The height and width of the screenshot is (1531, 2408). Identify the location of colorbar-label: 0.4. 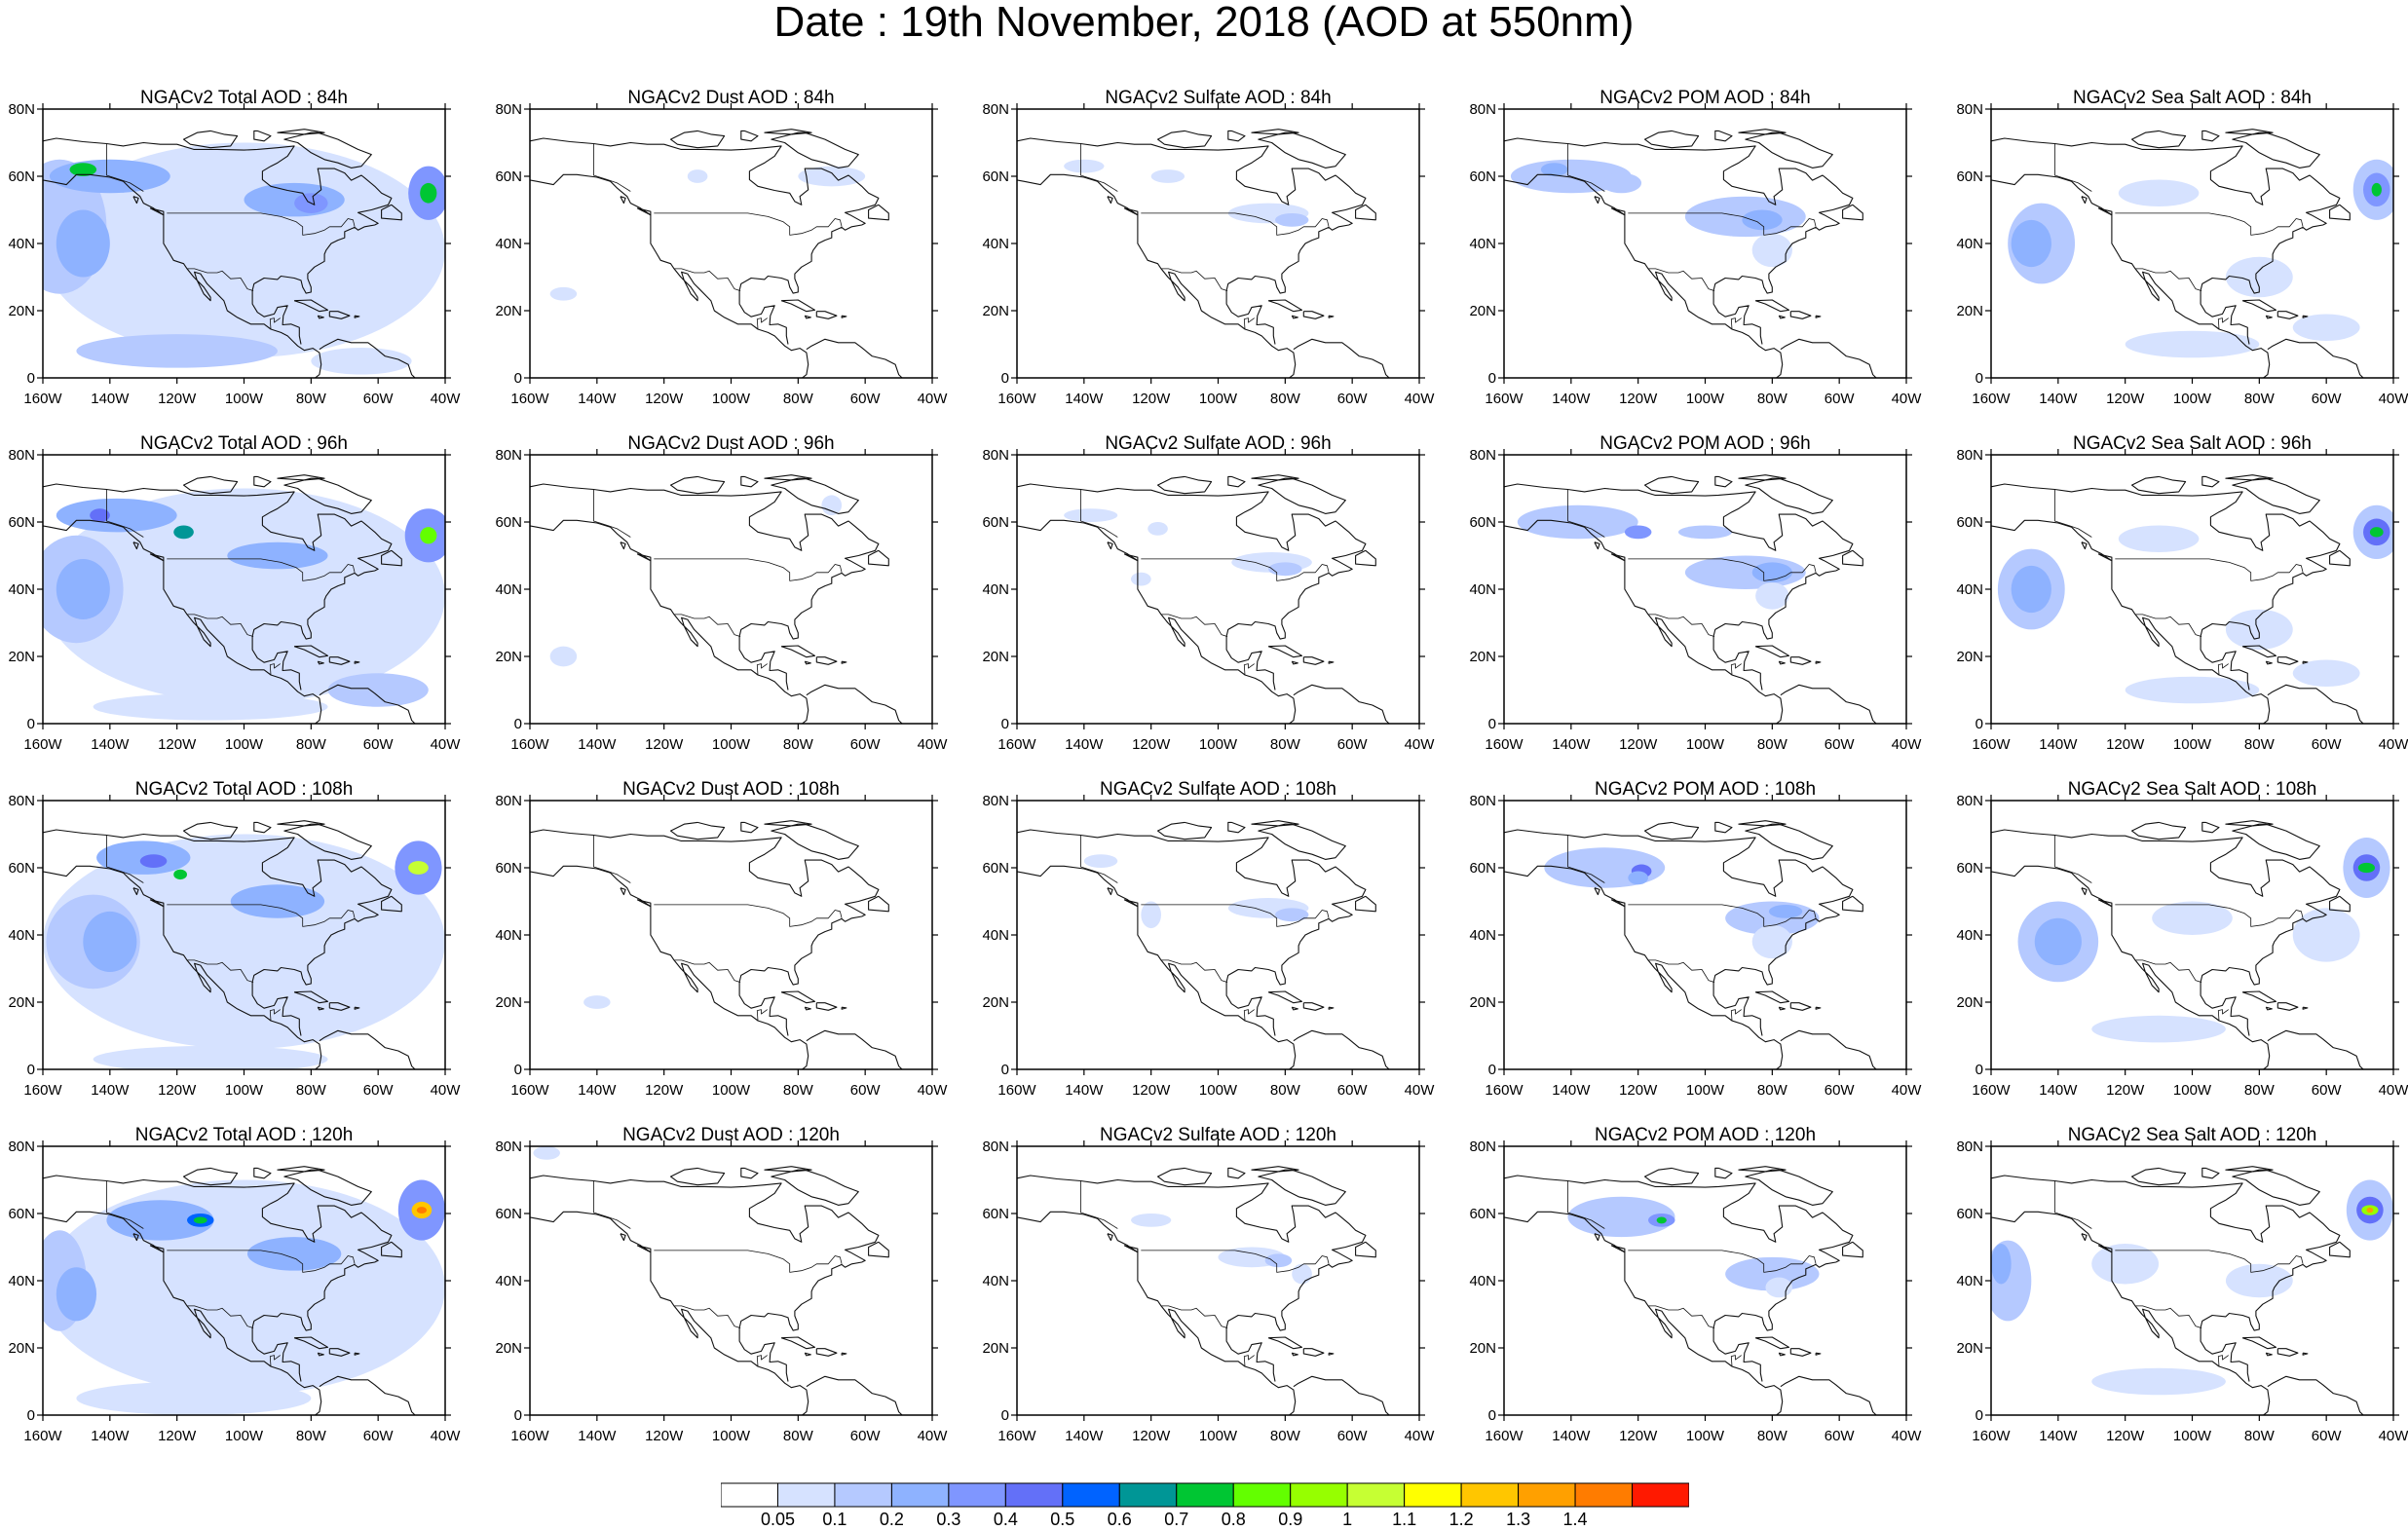
(1006, 1518).